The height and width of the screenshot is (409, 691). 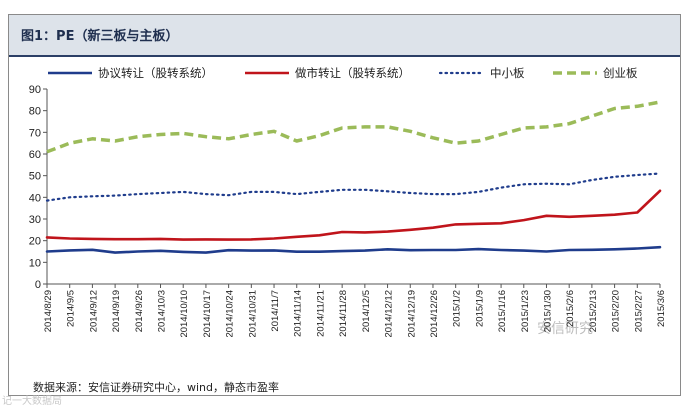 What do you see at coordinates (100, 36) in the screenshot?
I see `figure-title: 图1：PE（新三板与主板）` at bounding box center [100, 36].